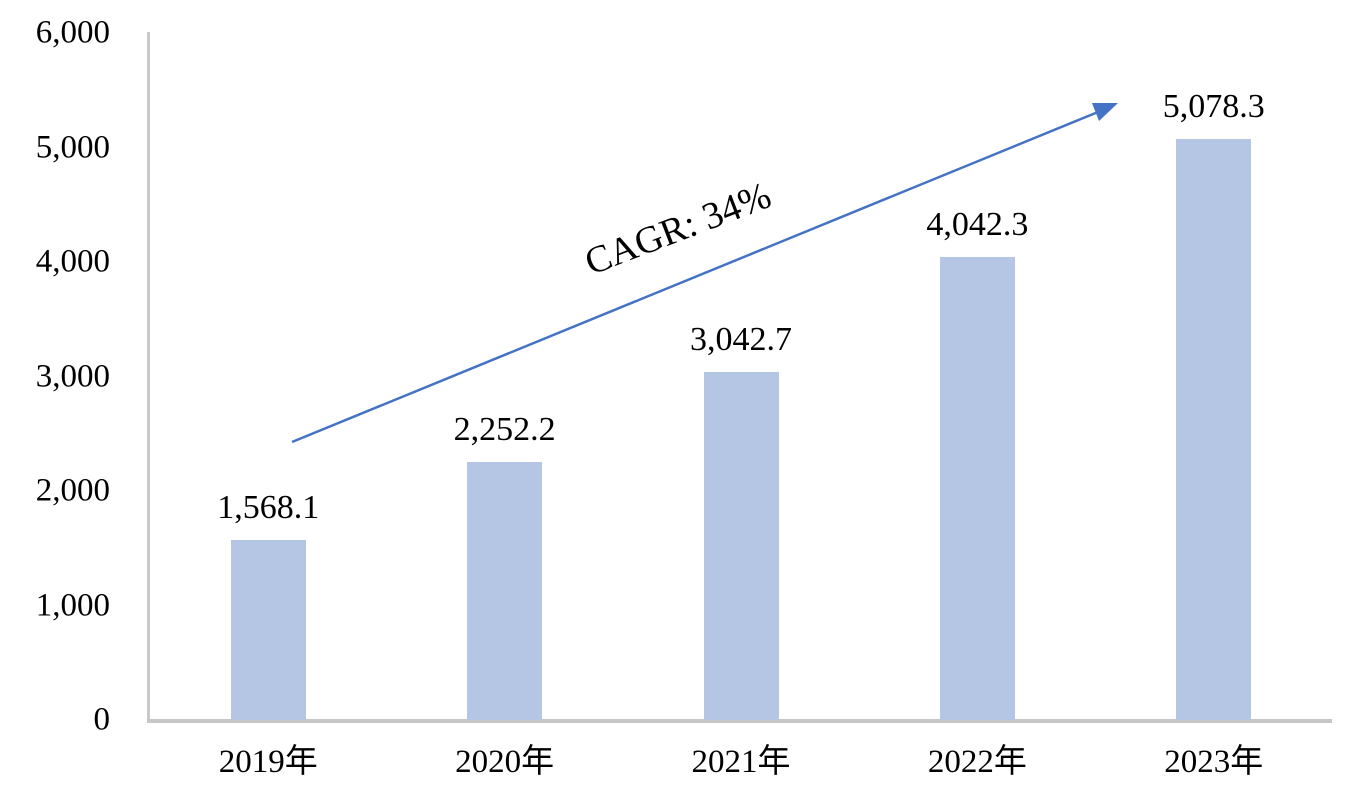 The image size is (1360, 810). Describe the element at coordinates (268, 508) in the screenshot. I see `bar-value-label: 1,568.1` at that location.